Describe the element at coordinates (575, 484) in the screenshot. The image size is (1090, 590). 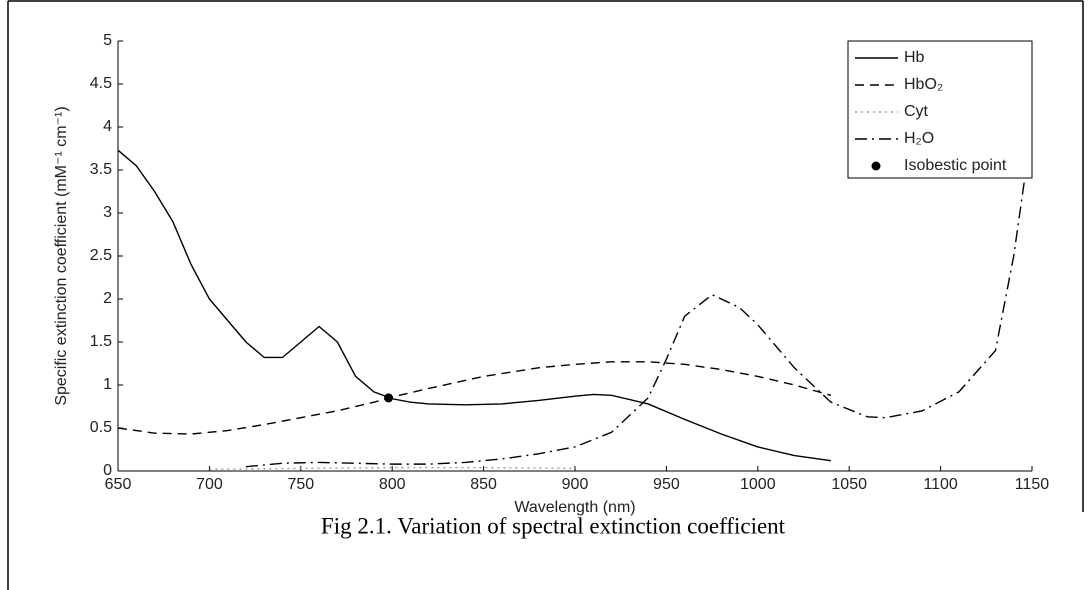
I see `x-tick-label: 900` at that location.